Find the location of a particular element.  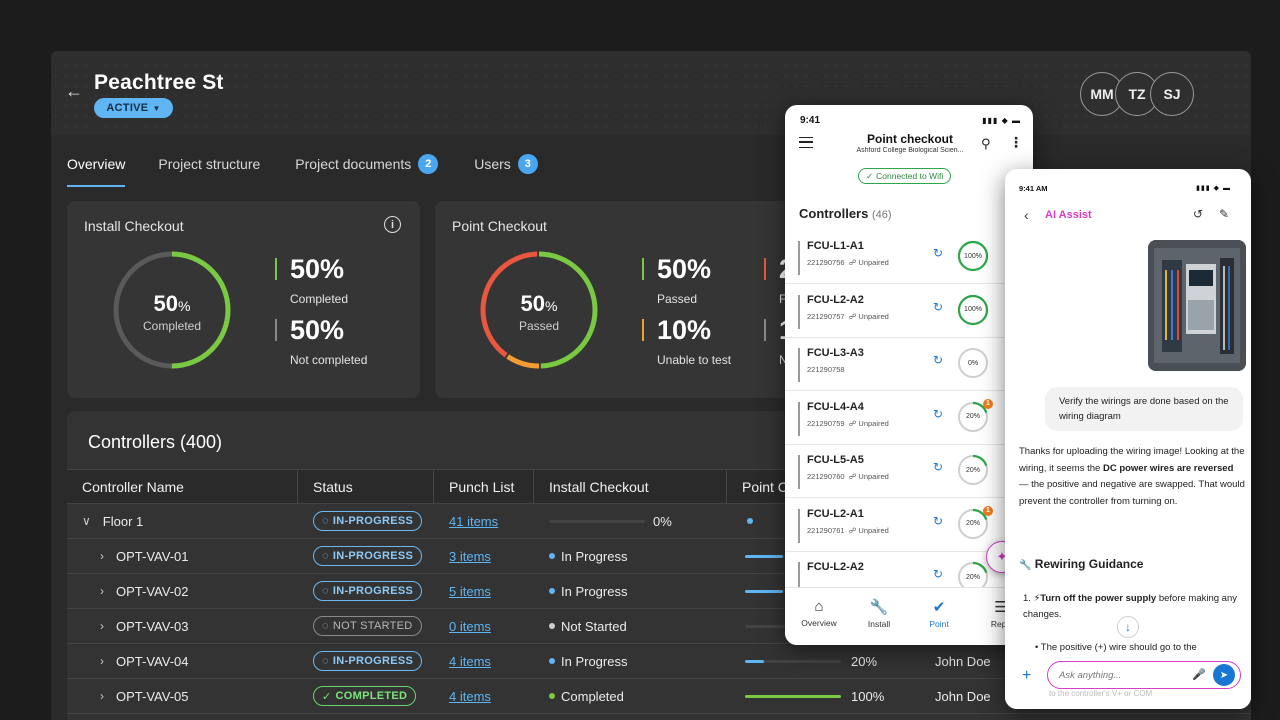

ring-track is located at coordinates (973, 363).